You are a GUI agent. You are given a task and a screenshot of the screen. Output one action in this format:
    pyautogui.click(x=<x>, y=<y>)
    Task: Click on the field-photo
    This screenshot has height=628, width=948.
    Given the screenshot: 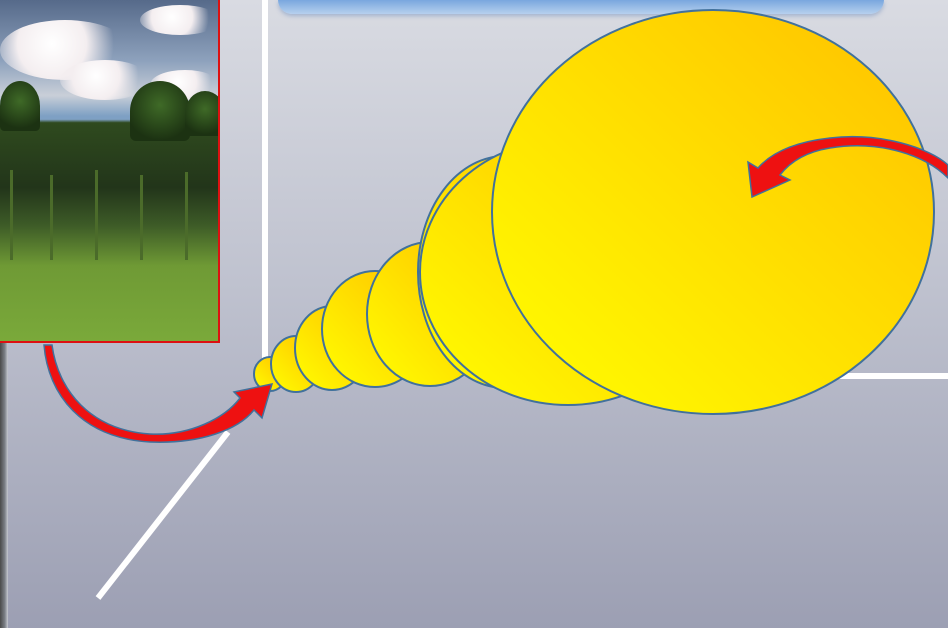 What is the action you would take?
    pyautogui.click(x=110, y=171)
    